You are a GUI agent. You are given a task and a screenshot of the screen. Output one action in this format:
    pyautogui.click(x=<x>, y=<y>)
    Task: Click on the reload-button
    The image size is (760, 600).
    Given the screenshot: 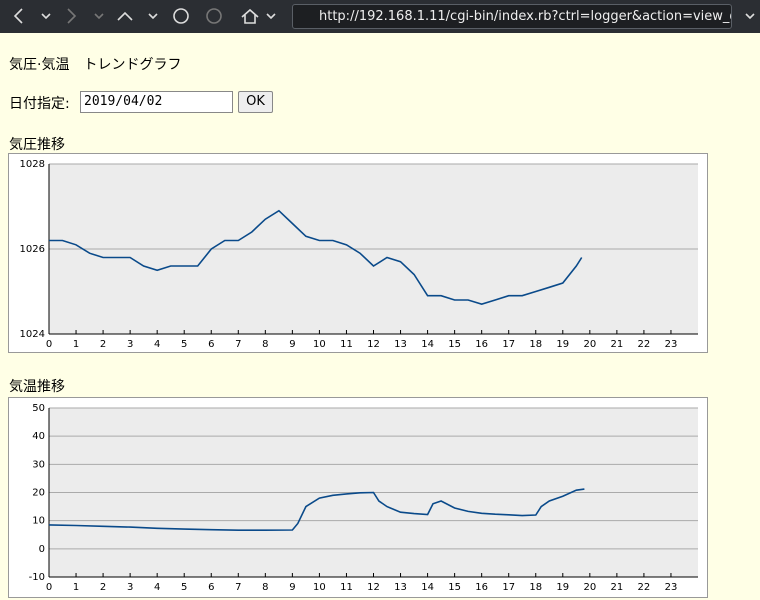 What is the action you would take?
    pyautogui.click(x=181, y=16)
    